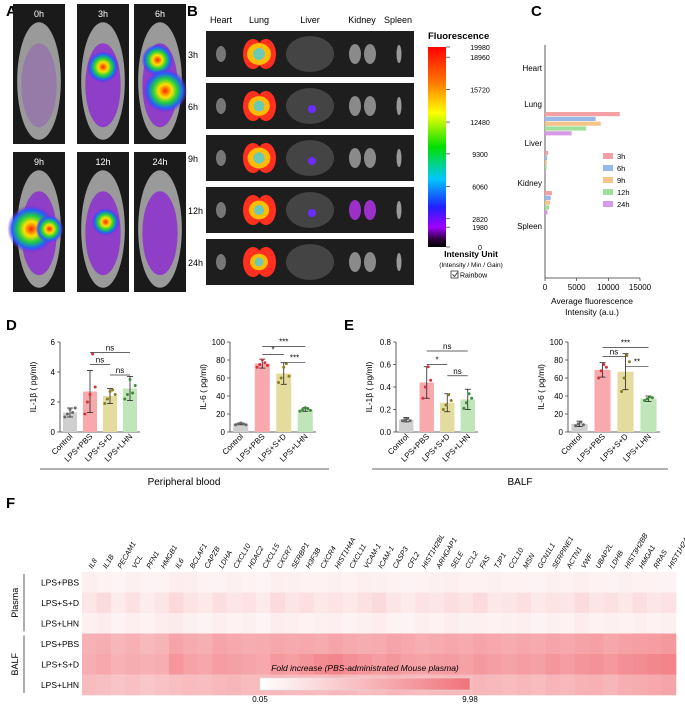 The image size is (685, 704). Describe the element at coordinates (157, 60) in the screenshot. I see `fluorescence-hotspot` at that location.